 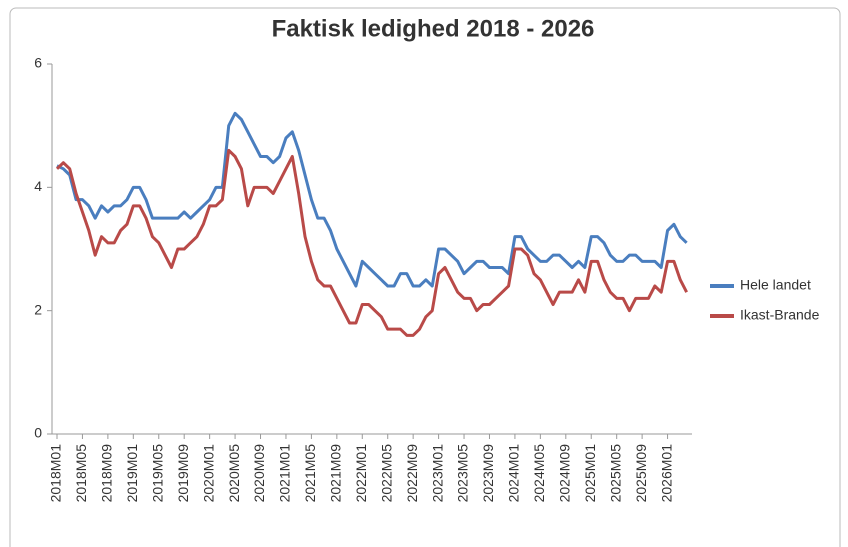 What do you see at coordinates (412, 473) in the screenshot?
I see `x-tick-label: 2022M09` at bounding box center [412, 473].